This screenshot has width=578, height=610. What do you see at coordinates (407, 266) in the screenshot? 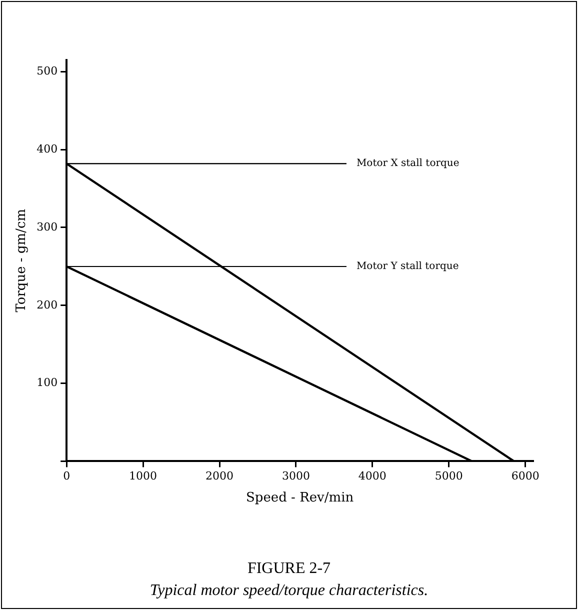
I see `ref-line-label: Motor Y stall torque` at bounding box center [407, 266].